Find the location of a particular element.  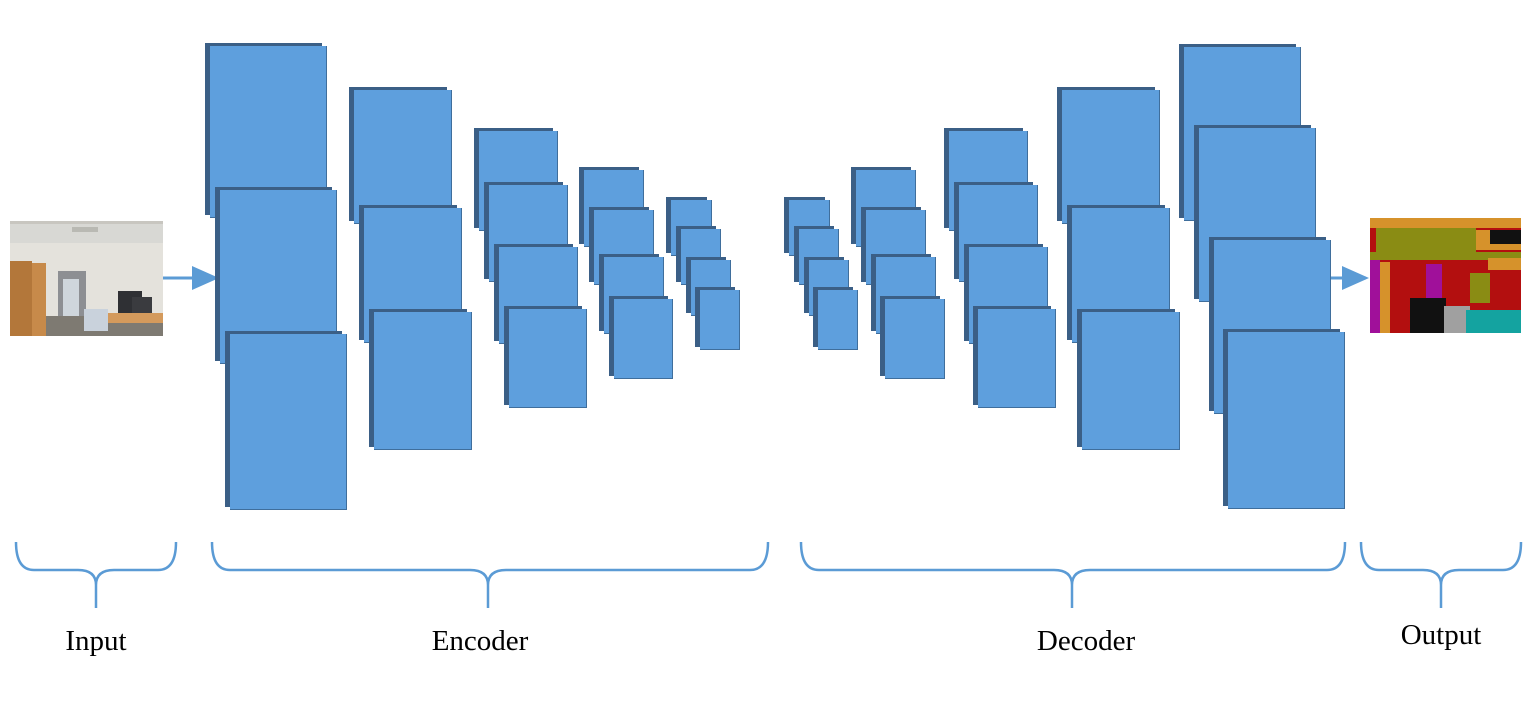

encoder-brace is located at coordinates (490, 574).